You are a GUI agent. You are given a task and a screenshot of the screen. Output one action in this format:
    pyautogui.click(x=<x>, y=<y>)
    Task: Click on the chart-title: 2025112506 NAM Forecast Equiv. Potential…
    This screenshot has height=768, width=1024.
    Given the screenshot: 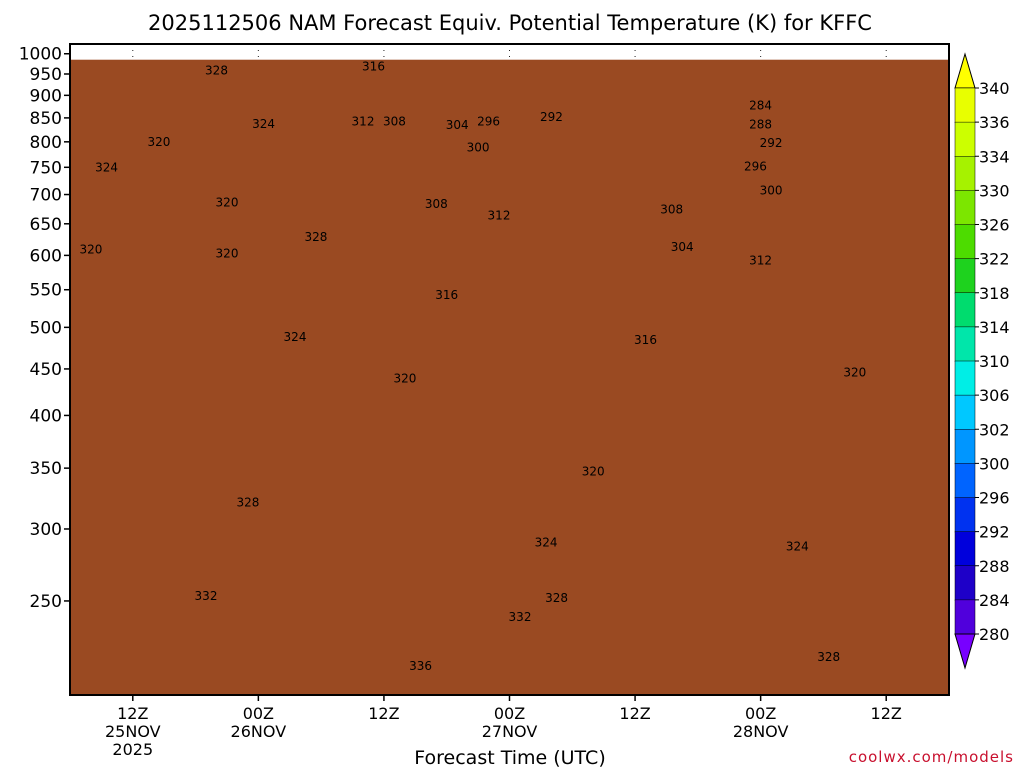 What is the action you would take?
    pyautogui.click(x=510, y=23)
    